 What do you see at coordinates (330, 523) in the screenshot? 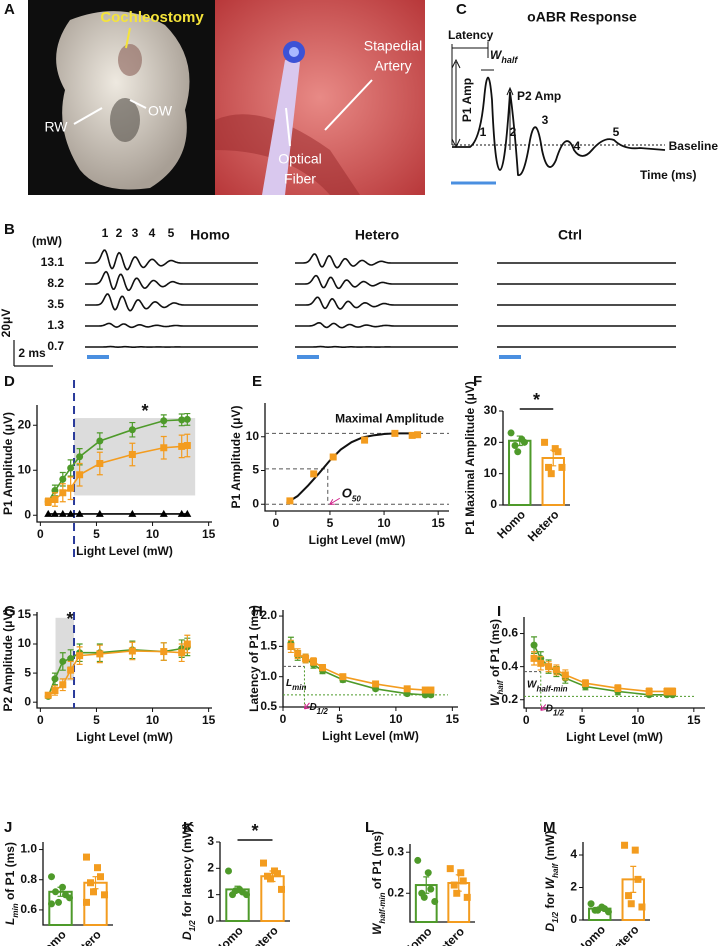
I see `x-tick-label: 5` at bounding box center [330, 523].